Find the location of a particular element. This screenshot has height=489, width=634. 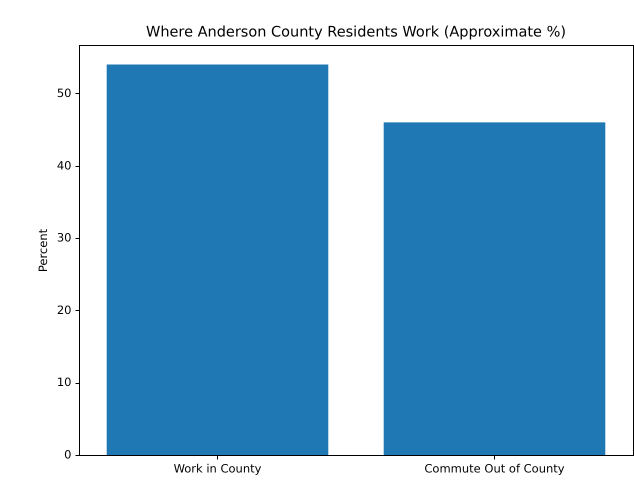

x-tick-label: Commute Out of County is located at coordinates (494, 469).